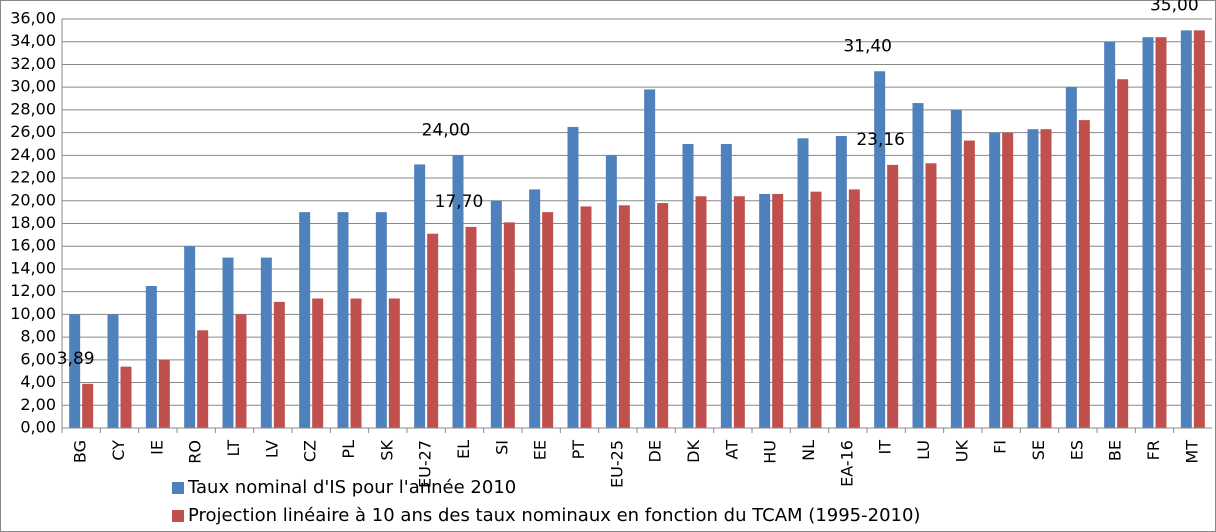 This screenshot has width=1216, height=532. I want to click on x-tick-label: EA-16, so click(846, 463).